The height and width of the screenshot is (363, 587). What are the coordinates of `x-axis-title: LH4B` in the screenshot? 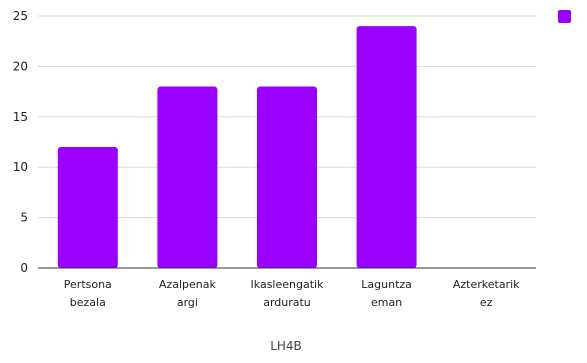 It's located at (286, 346).